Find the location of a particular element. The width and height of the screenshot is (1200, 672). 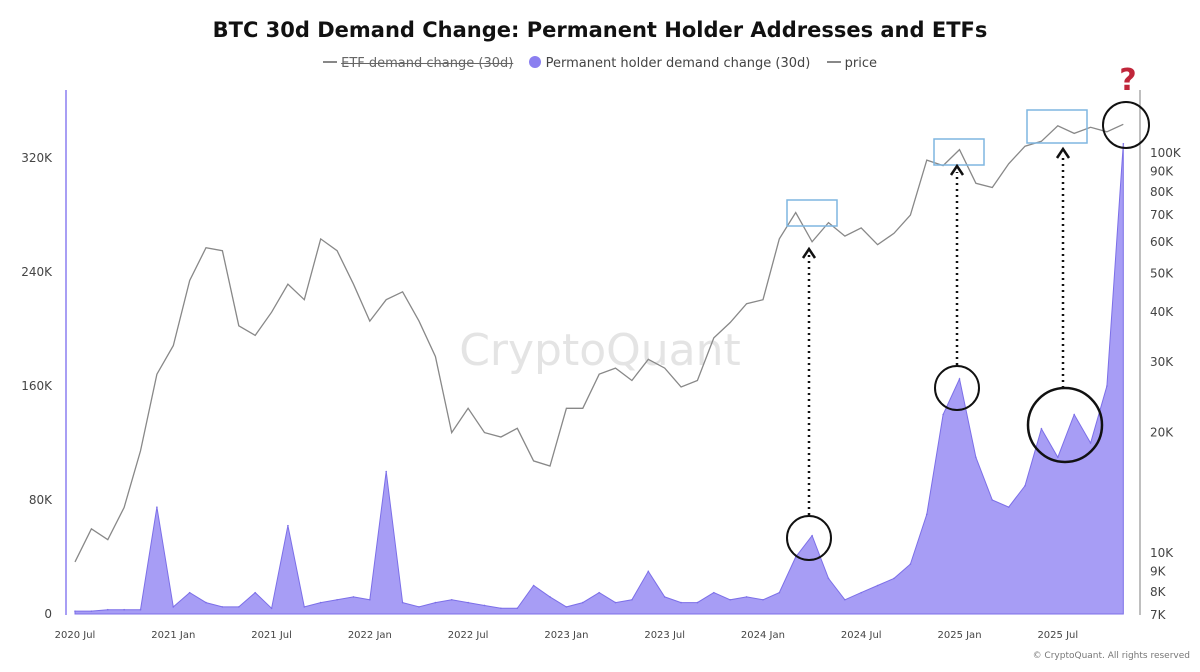

y-left-tick: 80K is located at coordinates (41, 500).